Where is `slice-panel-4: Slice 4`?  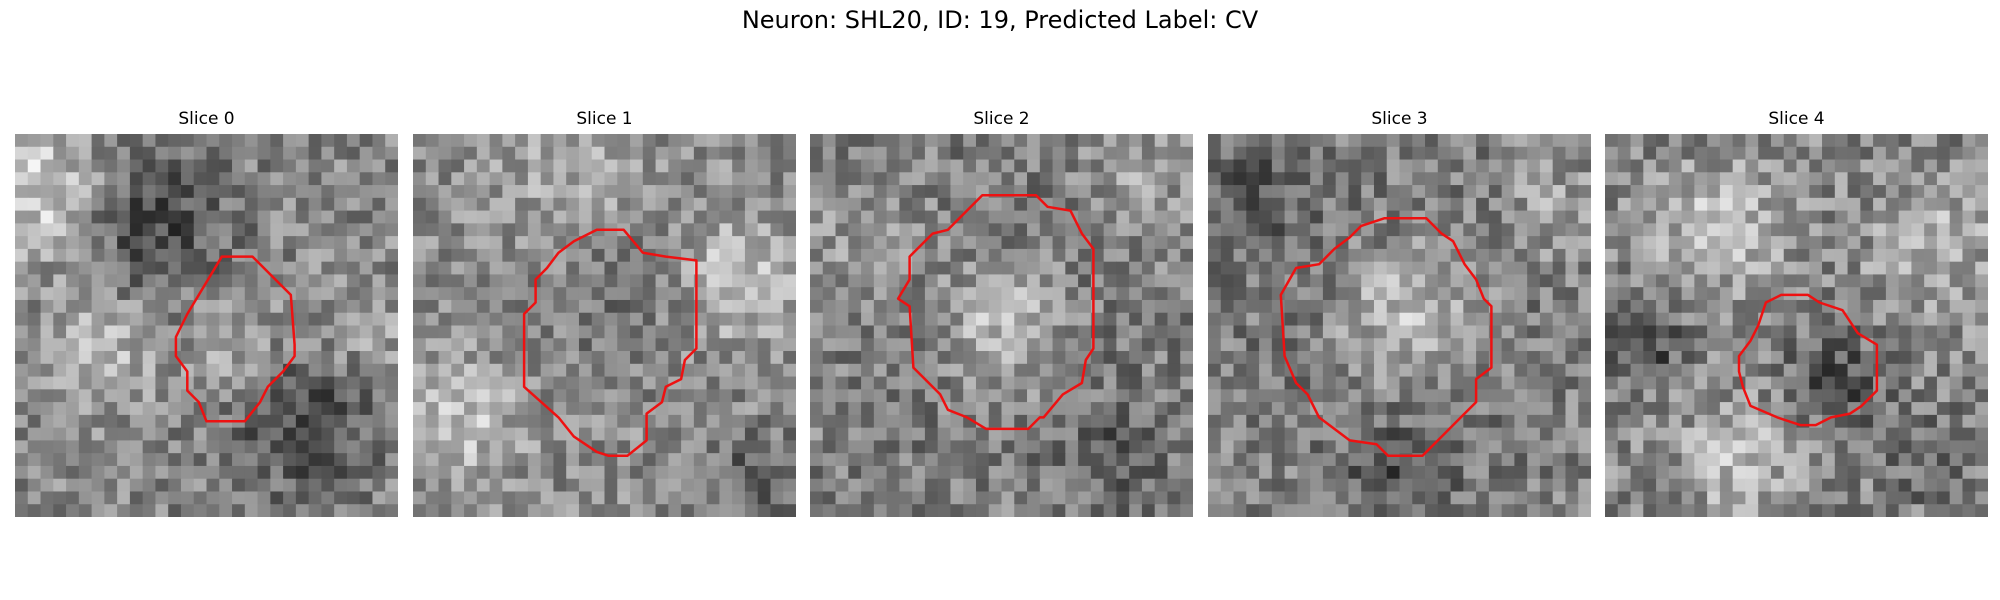 slice-panel-4: Slice 4 is located at coordinates (1796, 312).